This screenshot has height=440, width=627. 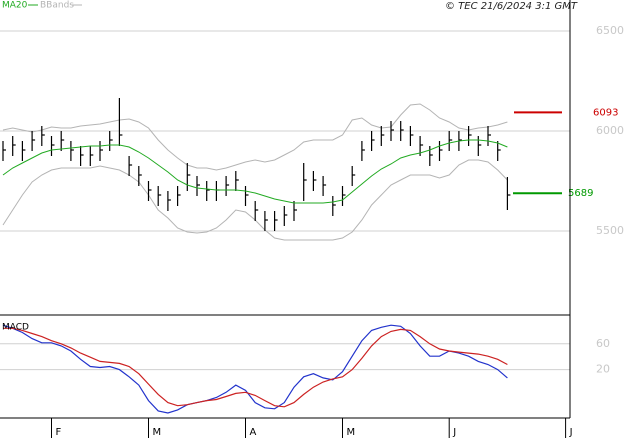 I want to click on price-marker-label: 6093, so click(x=605, y=112).